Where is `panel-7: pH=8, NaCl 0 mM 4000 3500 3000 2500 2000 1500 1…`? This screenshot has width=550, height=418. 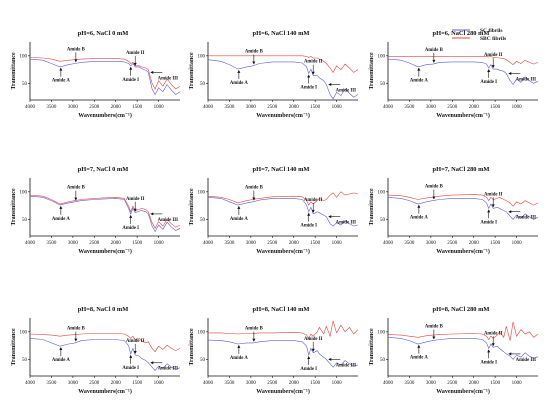 panel-7: pH=8, NaCl 0 mM 4000 3500 3000 2500 2000 1500 1… is located at coordinates (96, 350).